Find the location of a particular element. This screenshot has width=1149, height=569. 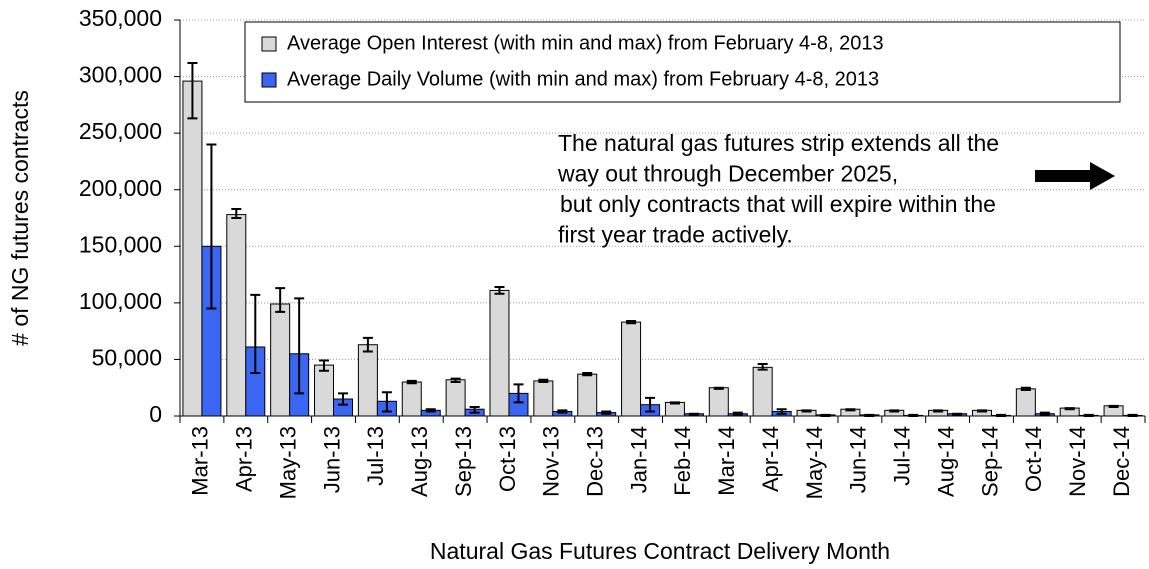

y-tick-label: 100,000 is located at coordinates (120, 301).